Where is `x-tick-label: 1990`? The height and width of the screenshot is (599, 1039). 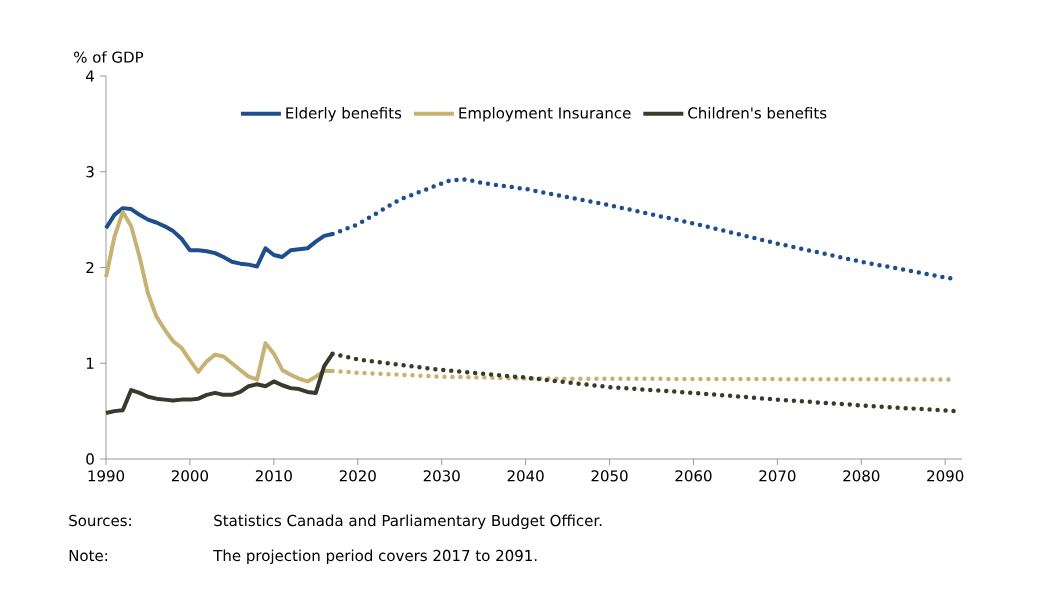
x-tick-label: 1990 is located at coordinates (106, 476).